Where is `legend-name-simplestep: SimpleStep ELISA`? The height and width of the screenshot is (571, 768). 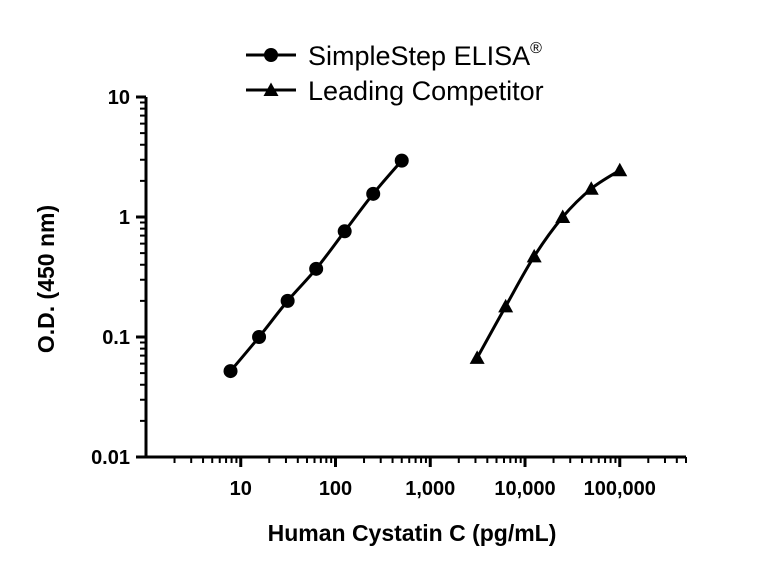
legend-name-simplestep: SimpleStep ELISA is located at coordinates (419, 56).